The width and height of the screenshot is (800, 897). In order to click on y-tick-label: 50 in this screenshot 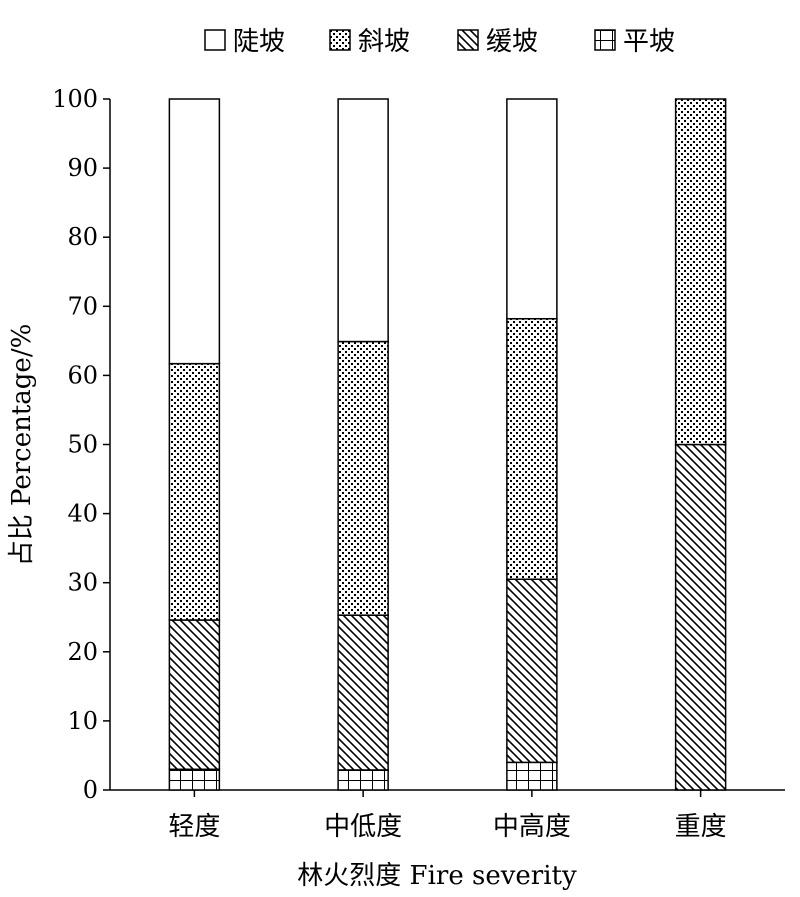, I will do `click(82, 445)`.